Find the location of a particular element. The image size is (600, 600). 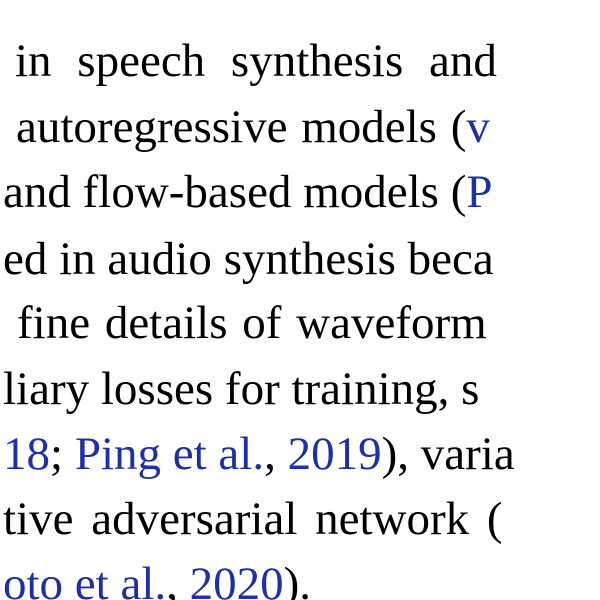

text-line-6: liary losses for training, s is located at coordinates (241, 389).